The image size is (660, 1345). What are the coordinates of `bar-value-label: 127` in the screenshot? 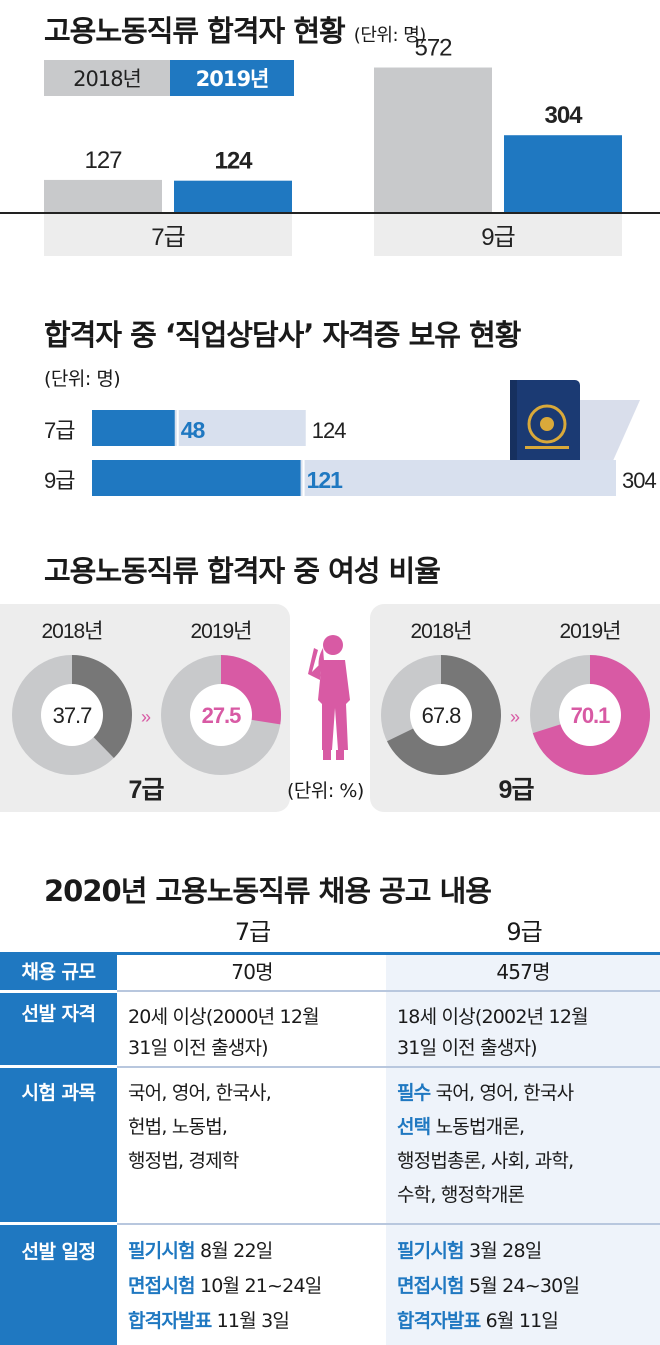 It's located at (103, 160).